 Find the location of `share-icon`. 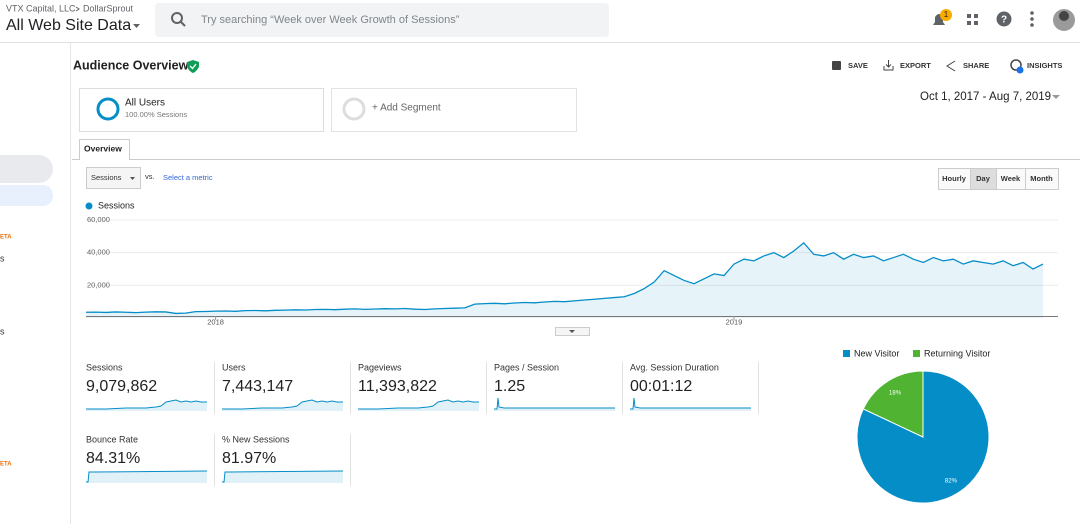

share-icon is located at coordinates (951, 66).